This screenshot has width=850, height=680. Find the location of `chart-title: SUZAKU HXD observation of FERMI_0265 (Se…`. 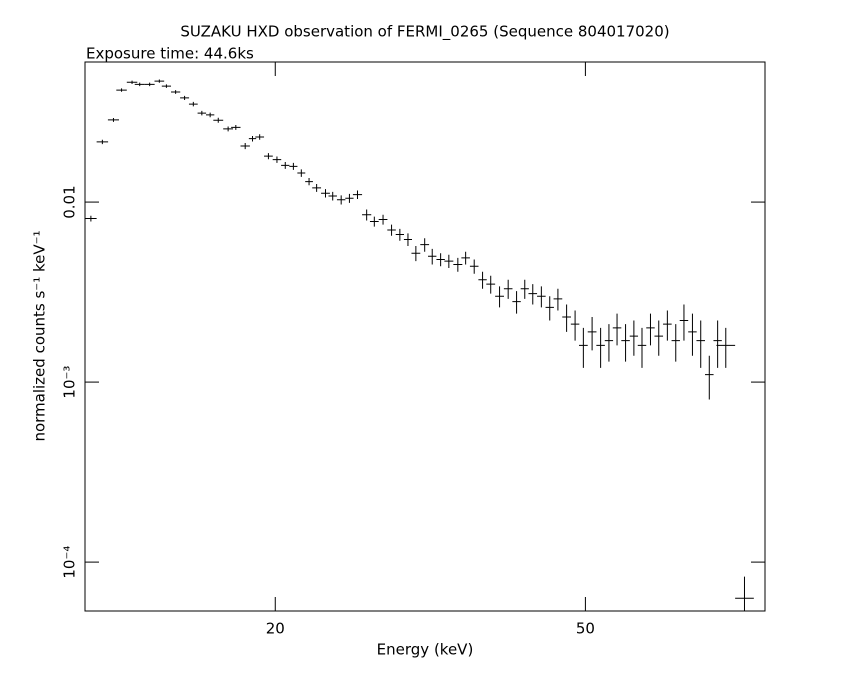

chart-title: SUZAKU HXD observation of FERMI_0265 (Se… is located at coordinates (424, 32).